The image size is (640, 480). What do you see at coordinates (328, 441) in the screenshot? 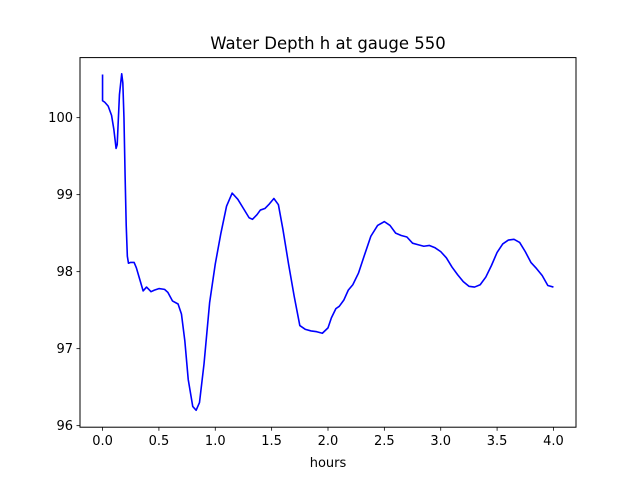
I see `x-tick-label: 2.0` at bounding box center [328, 441].